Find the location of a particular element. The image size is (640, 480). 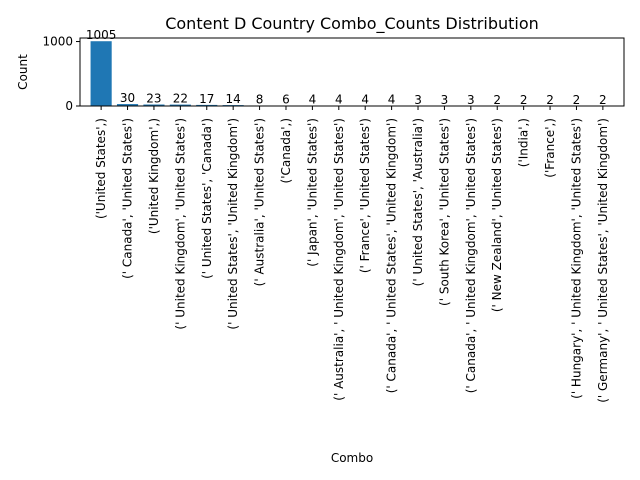

bar-value-label: 23 is located at coordinates (153, 99).